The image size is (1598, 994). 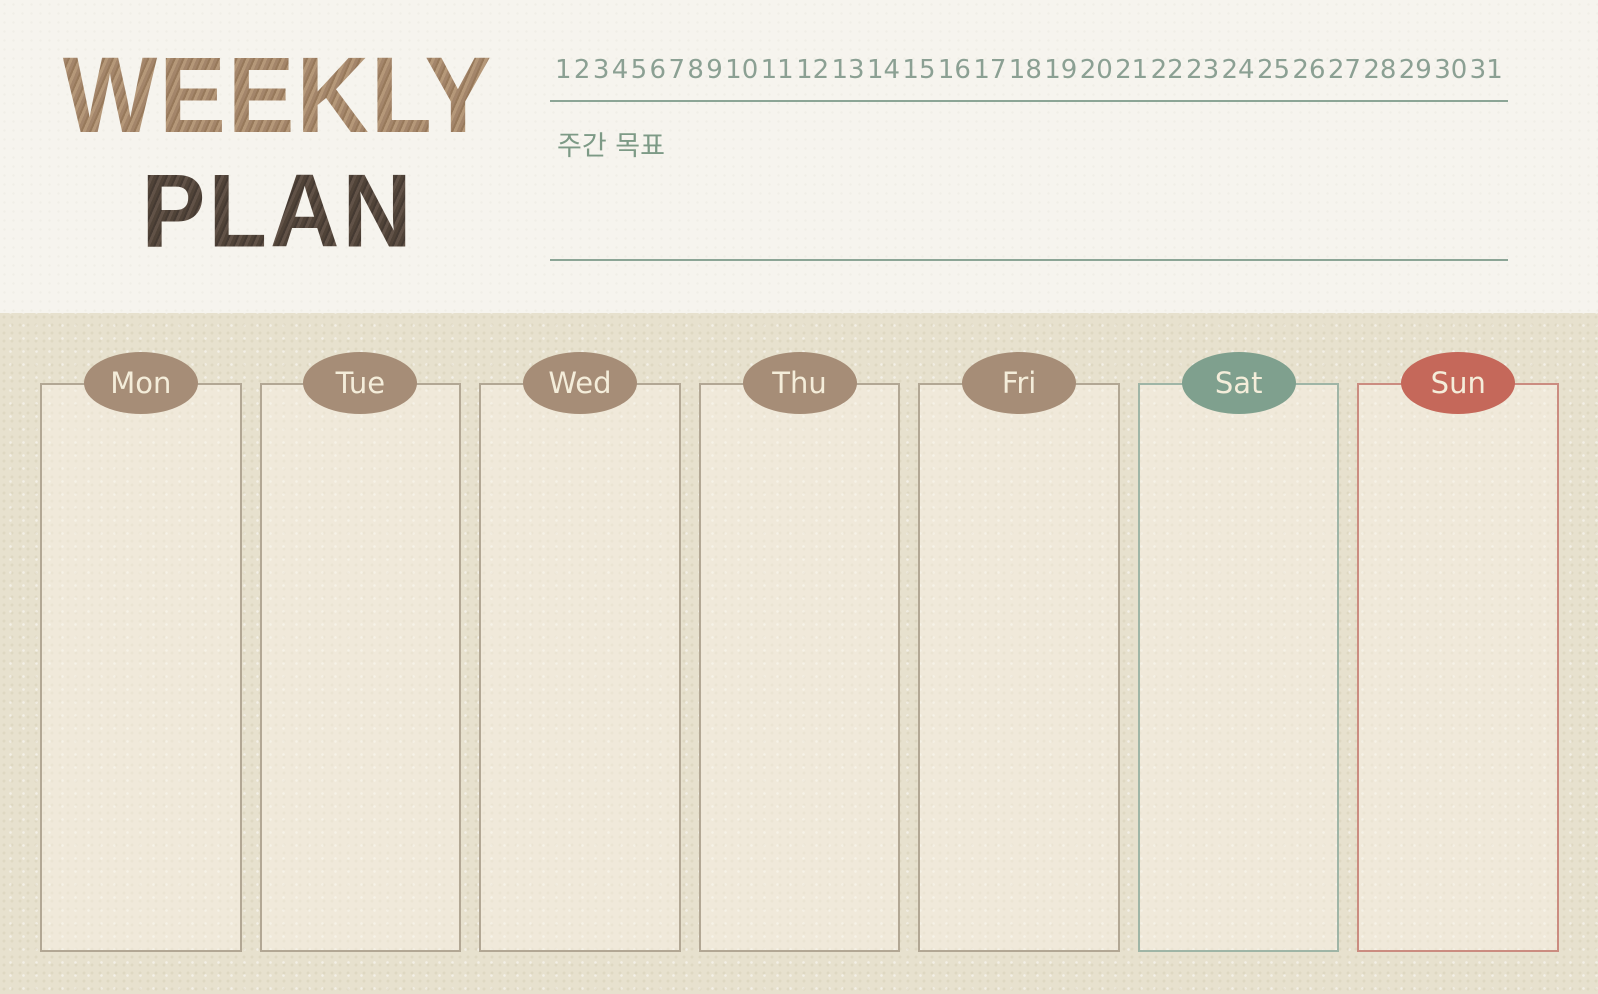 I want to click on day-column-tue: Tue, so click(x=360, y=652).